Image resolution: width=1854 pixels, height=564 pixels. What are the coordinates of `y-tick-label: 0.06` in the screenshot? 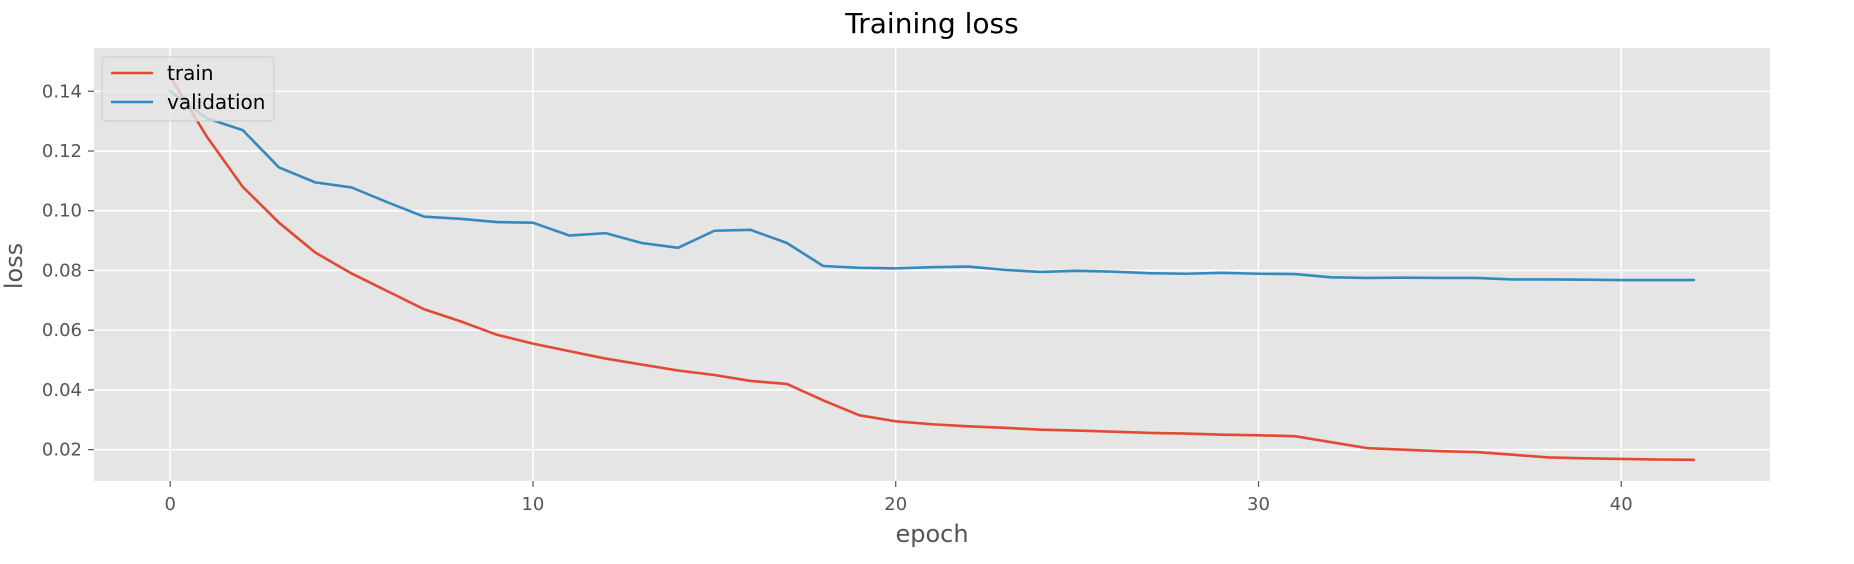 It's located at (62, 330).